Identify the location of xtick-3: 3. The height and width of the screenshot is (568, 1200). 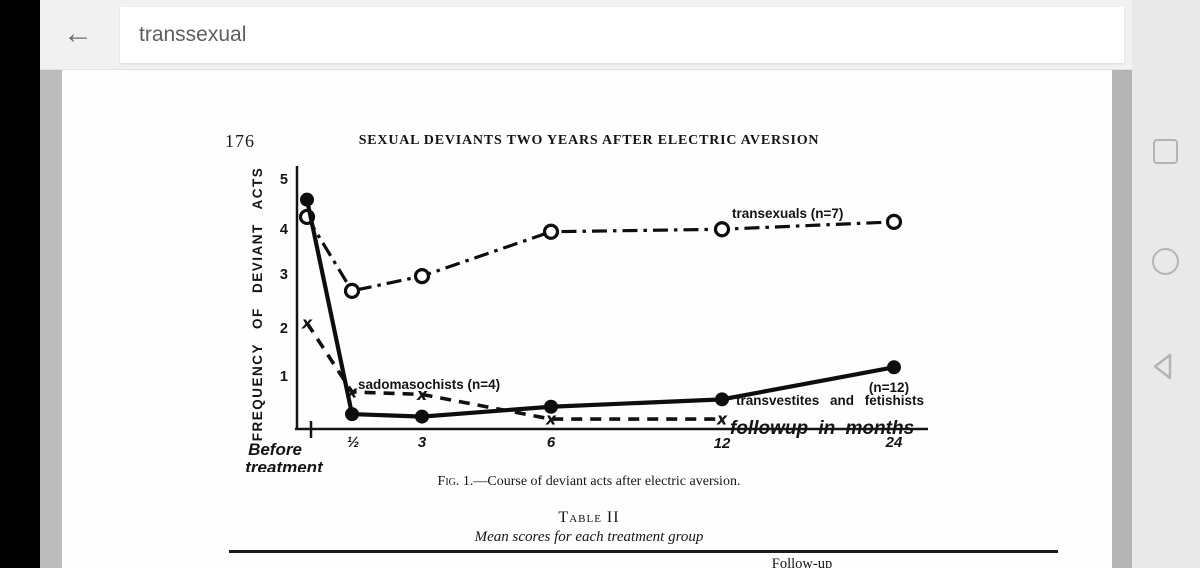
(422, 442).